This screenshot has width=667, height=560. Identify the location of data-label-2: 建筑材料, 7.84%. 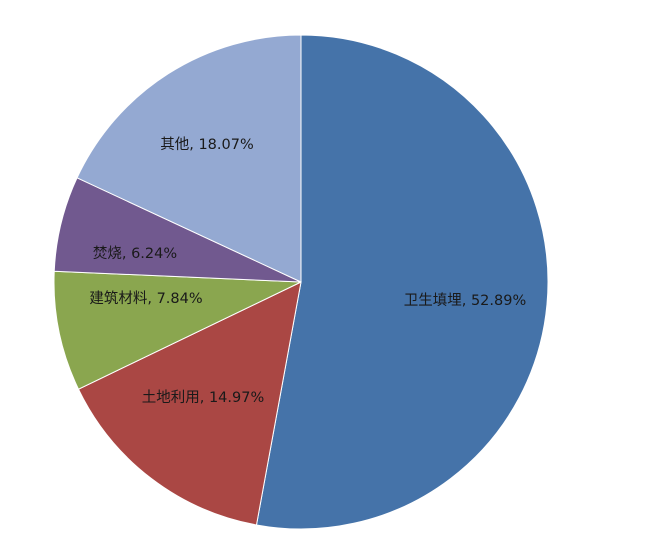
(145, 298).